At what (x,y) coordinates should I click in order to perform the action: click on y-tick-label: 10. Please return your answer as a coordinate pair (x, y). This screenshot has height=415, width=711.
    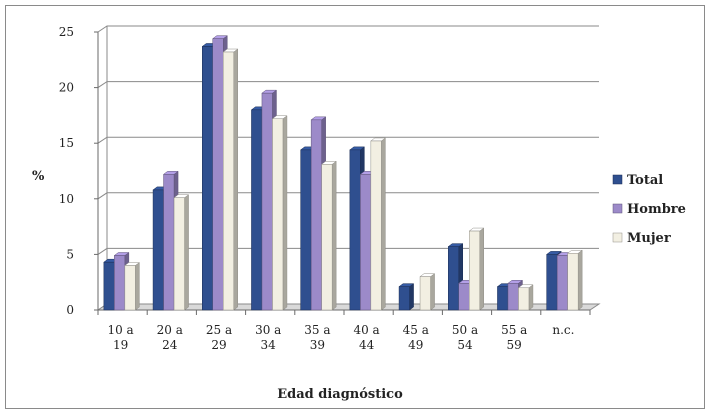
    Looking at the image, I should click on (66, 199).